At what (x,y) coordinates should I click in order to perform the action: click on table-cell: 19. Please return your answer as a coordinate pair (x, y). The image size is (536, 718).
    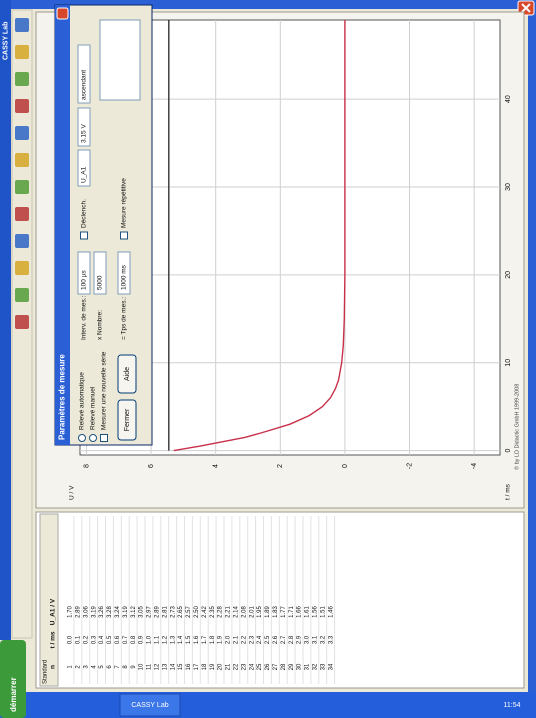
    Looking at the image, I should click on (213, 666).